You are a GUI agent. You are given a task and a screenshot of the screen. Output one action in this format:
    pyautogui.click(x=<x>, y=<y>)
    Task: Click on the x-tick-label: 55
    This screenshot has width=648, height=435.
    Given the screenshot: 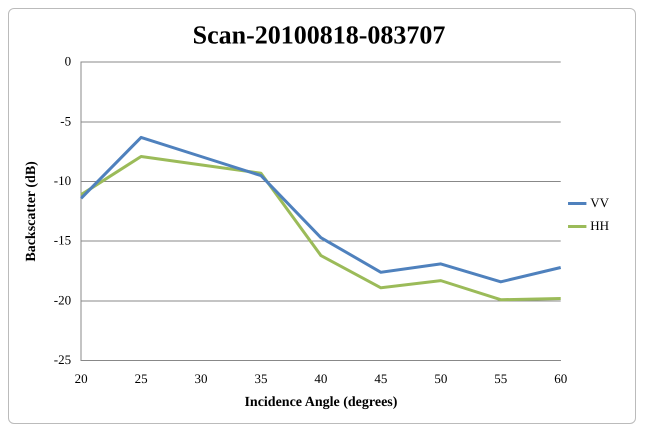 What is the action you would take?
    pyautogui.click(x=501, y=378)
    